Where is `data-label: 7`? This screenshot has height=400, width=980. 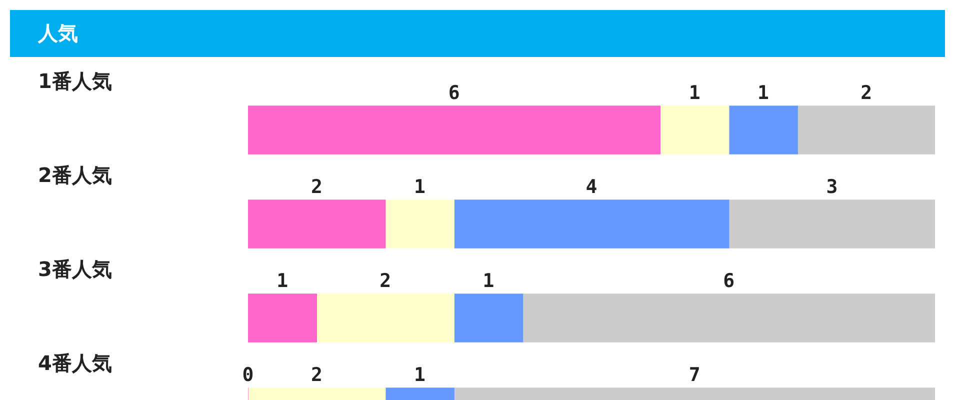
data-label: 7 is located at coordinates (694, 375).